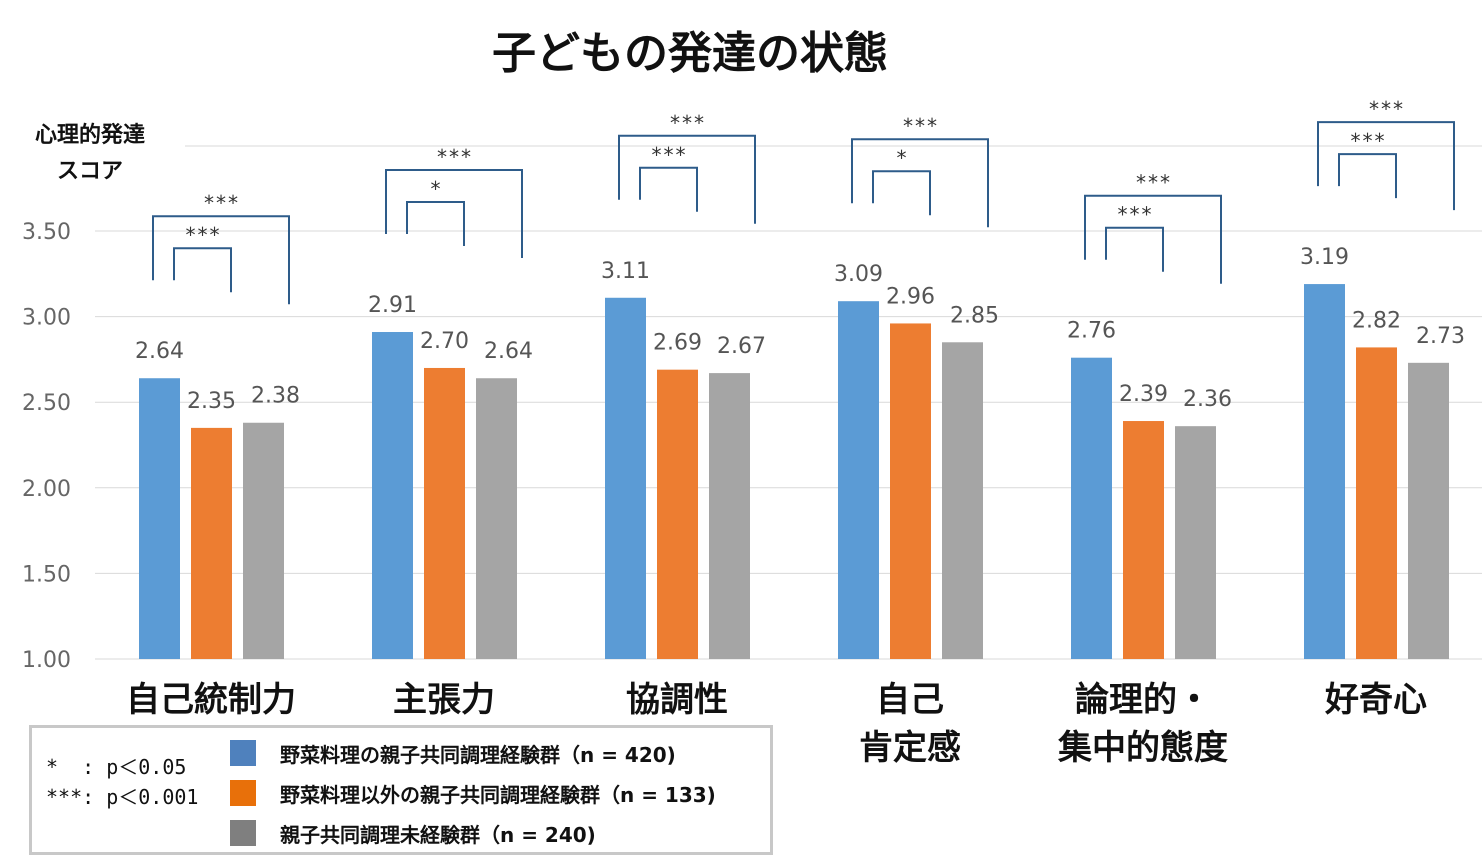 Image resolution: width=1482 pixels, height=859 pixels. Describe the element at coordinates (444, 341) in the screenshot. I see `value-label: 2.70` at that location.